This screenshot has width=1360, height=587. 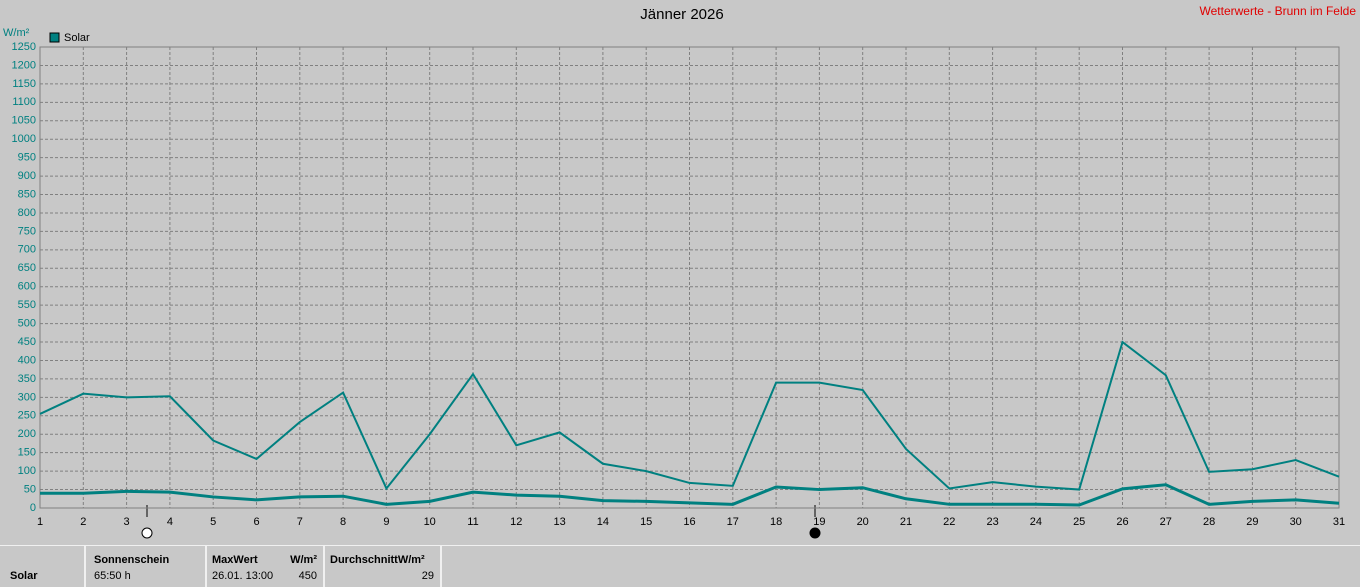 What do you see at coordinates (1209, 522) in the screenshot?
I see `x-tick-label: 28` at bounding box center [1209, 522].